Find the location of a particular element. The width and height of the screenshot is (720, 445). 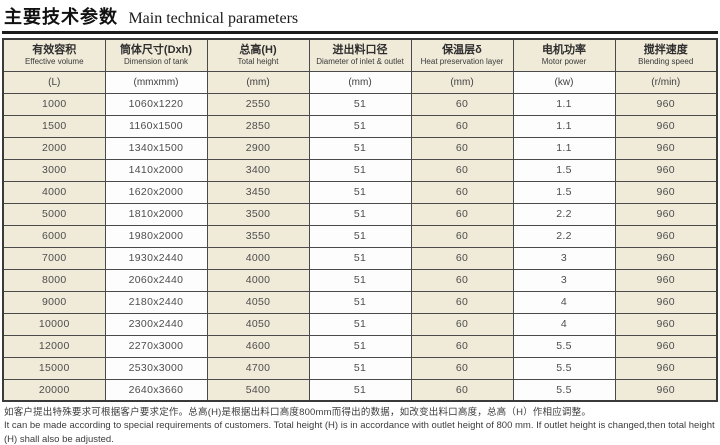

table-row: 15000 2530x3000 4700 51 60 5.5 960 is located at coordinates (360, 368).